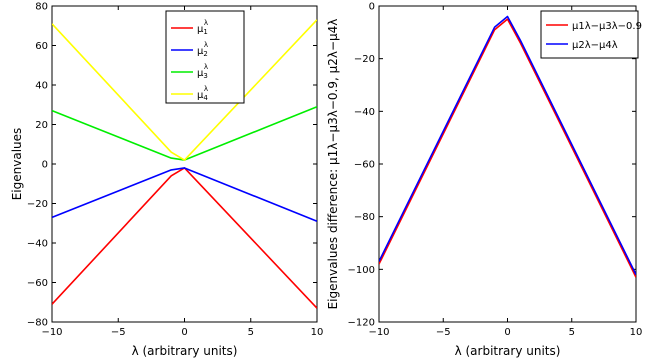 The width and height of the screenshot is (660, 364). Describe the element at coordinates (41, 86) in the screenshot. I see `y-tick-label: 40` at that location.